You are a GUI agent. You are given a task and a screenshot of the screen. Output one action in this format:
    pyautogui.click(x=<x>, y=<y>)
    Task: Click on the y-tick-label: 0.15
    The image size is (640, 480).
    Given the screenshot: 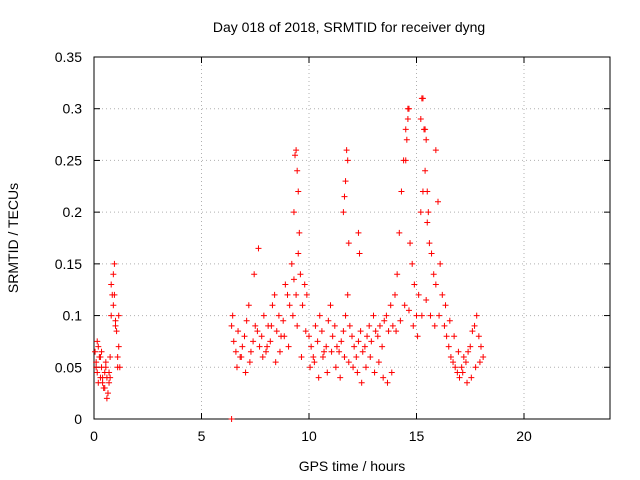 What is the action you would take?
    pyautogui.click(x=68, y=264)
    